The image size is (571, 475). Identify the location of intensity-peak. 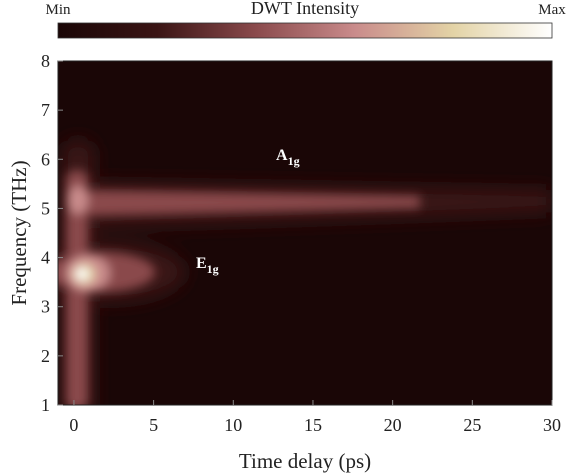
(84, 274).